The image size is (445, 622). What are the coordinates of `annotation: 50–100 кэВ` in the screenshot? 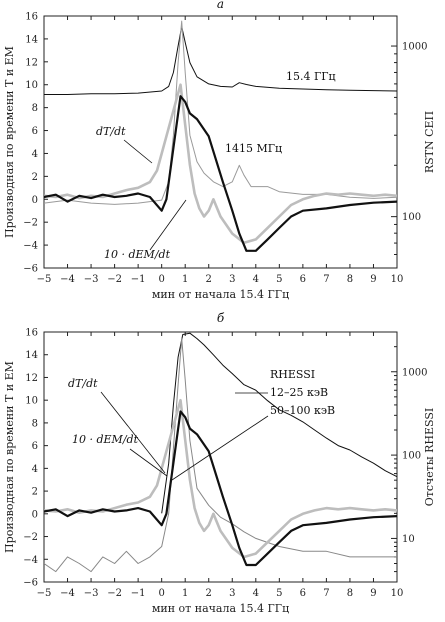 It's located at (302, 410).